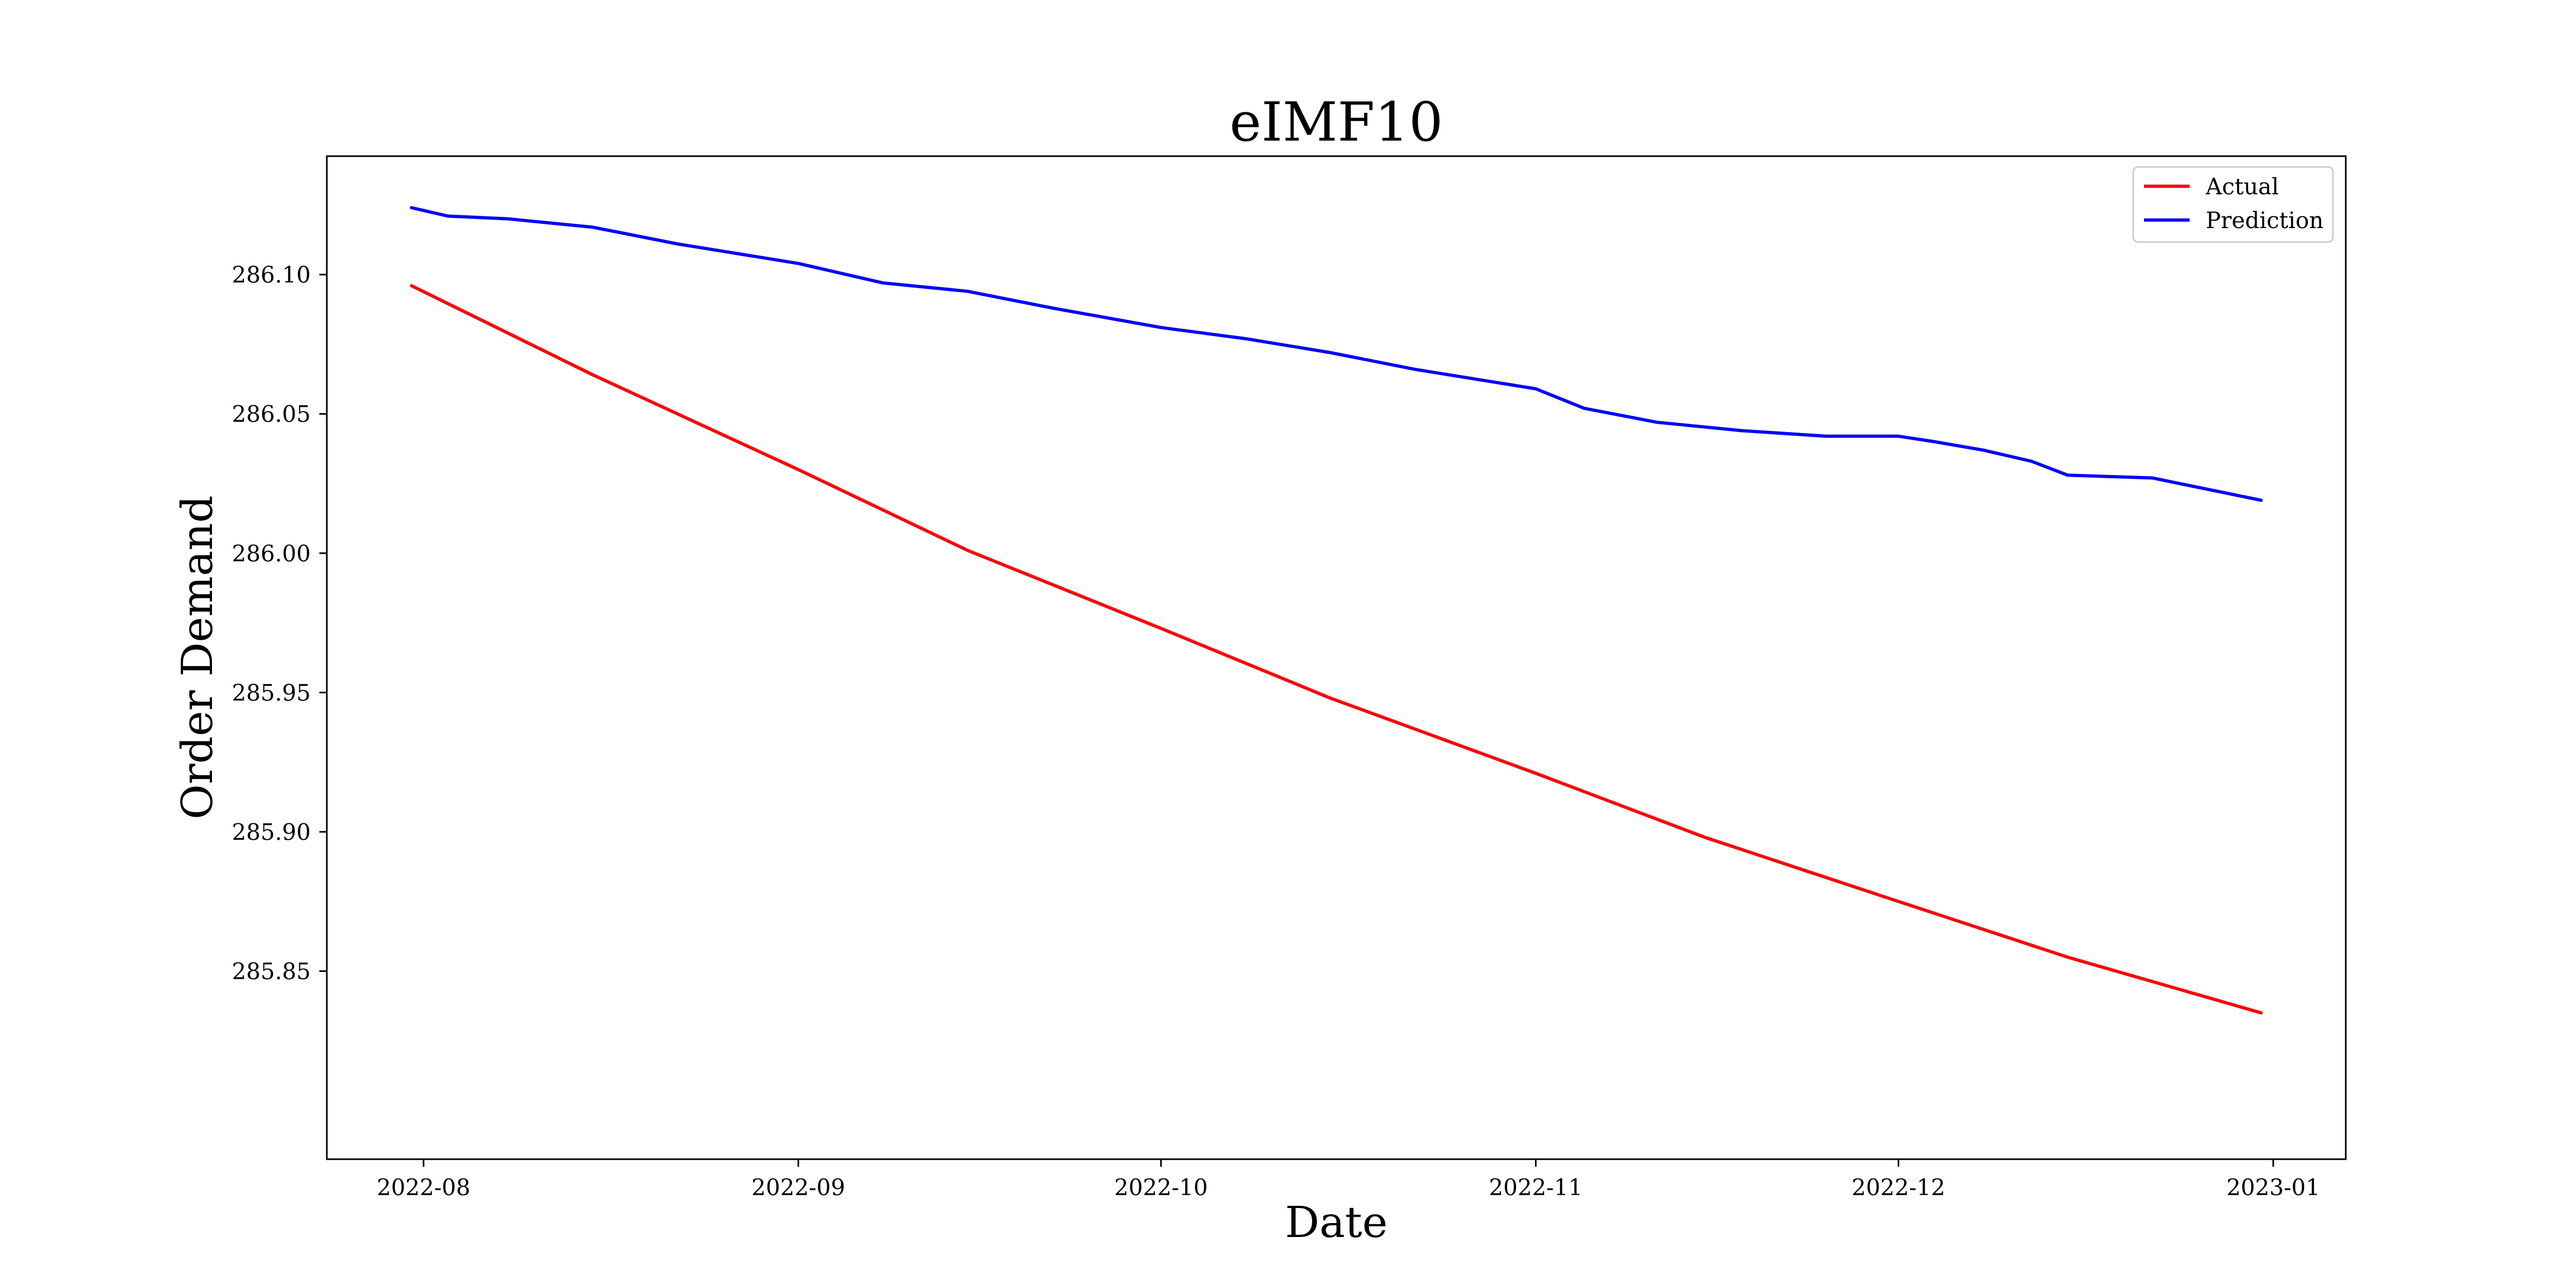 This screenshot has height=1288, width=2576. I want to click on y-tick-label: 285.95, so click(271, 692).